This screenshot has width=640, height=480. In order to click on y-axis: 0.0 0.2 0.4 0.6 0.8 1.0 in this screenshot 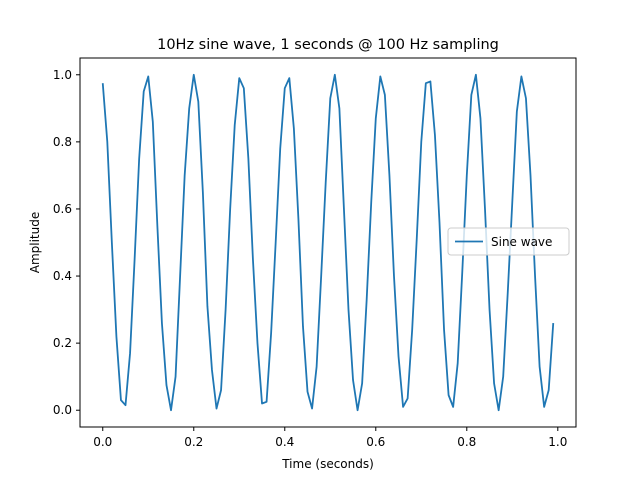, I will do `click(66, 242)`.